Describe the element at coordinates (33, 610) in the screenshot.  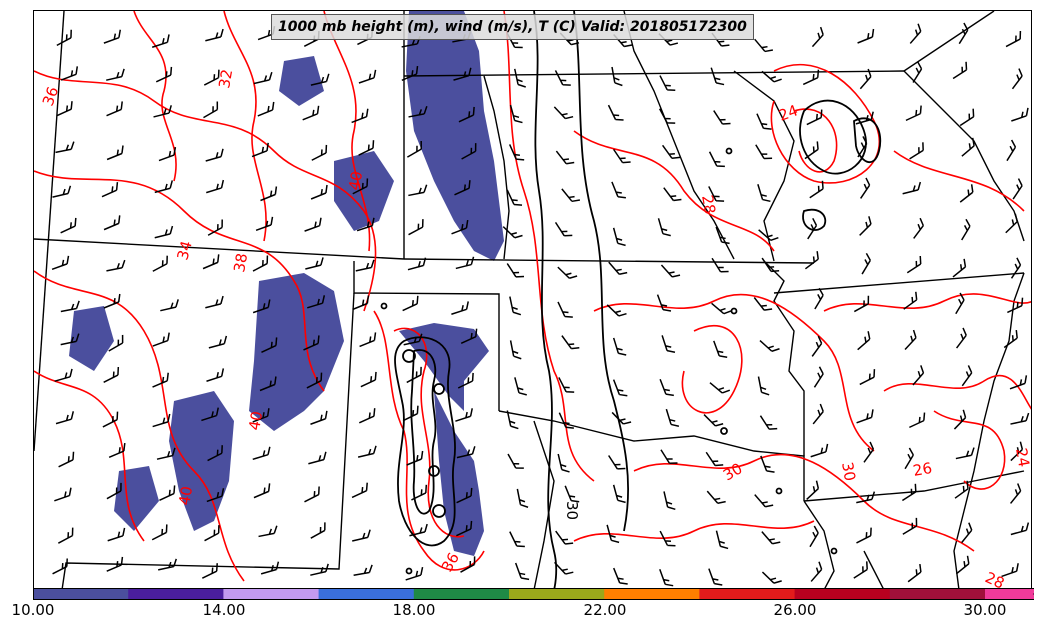
I see `colorbar-tick-label: 10.00` at that location.